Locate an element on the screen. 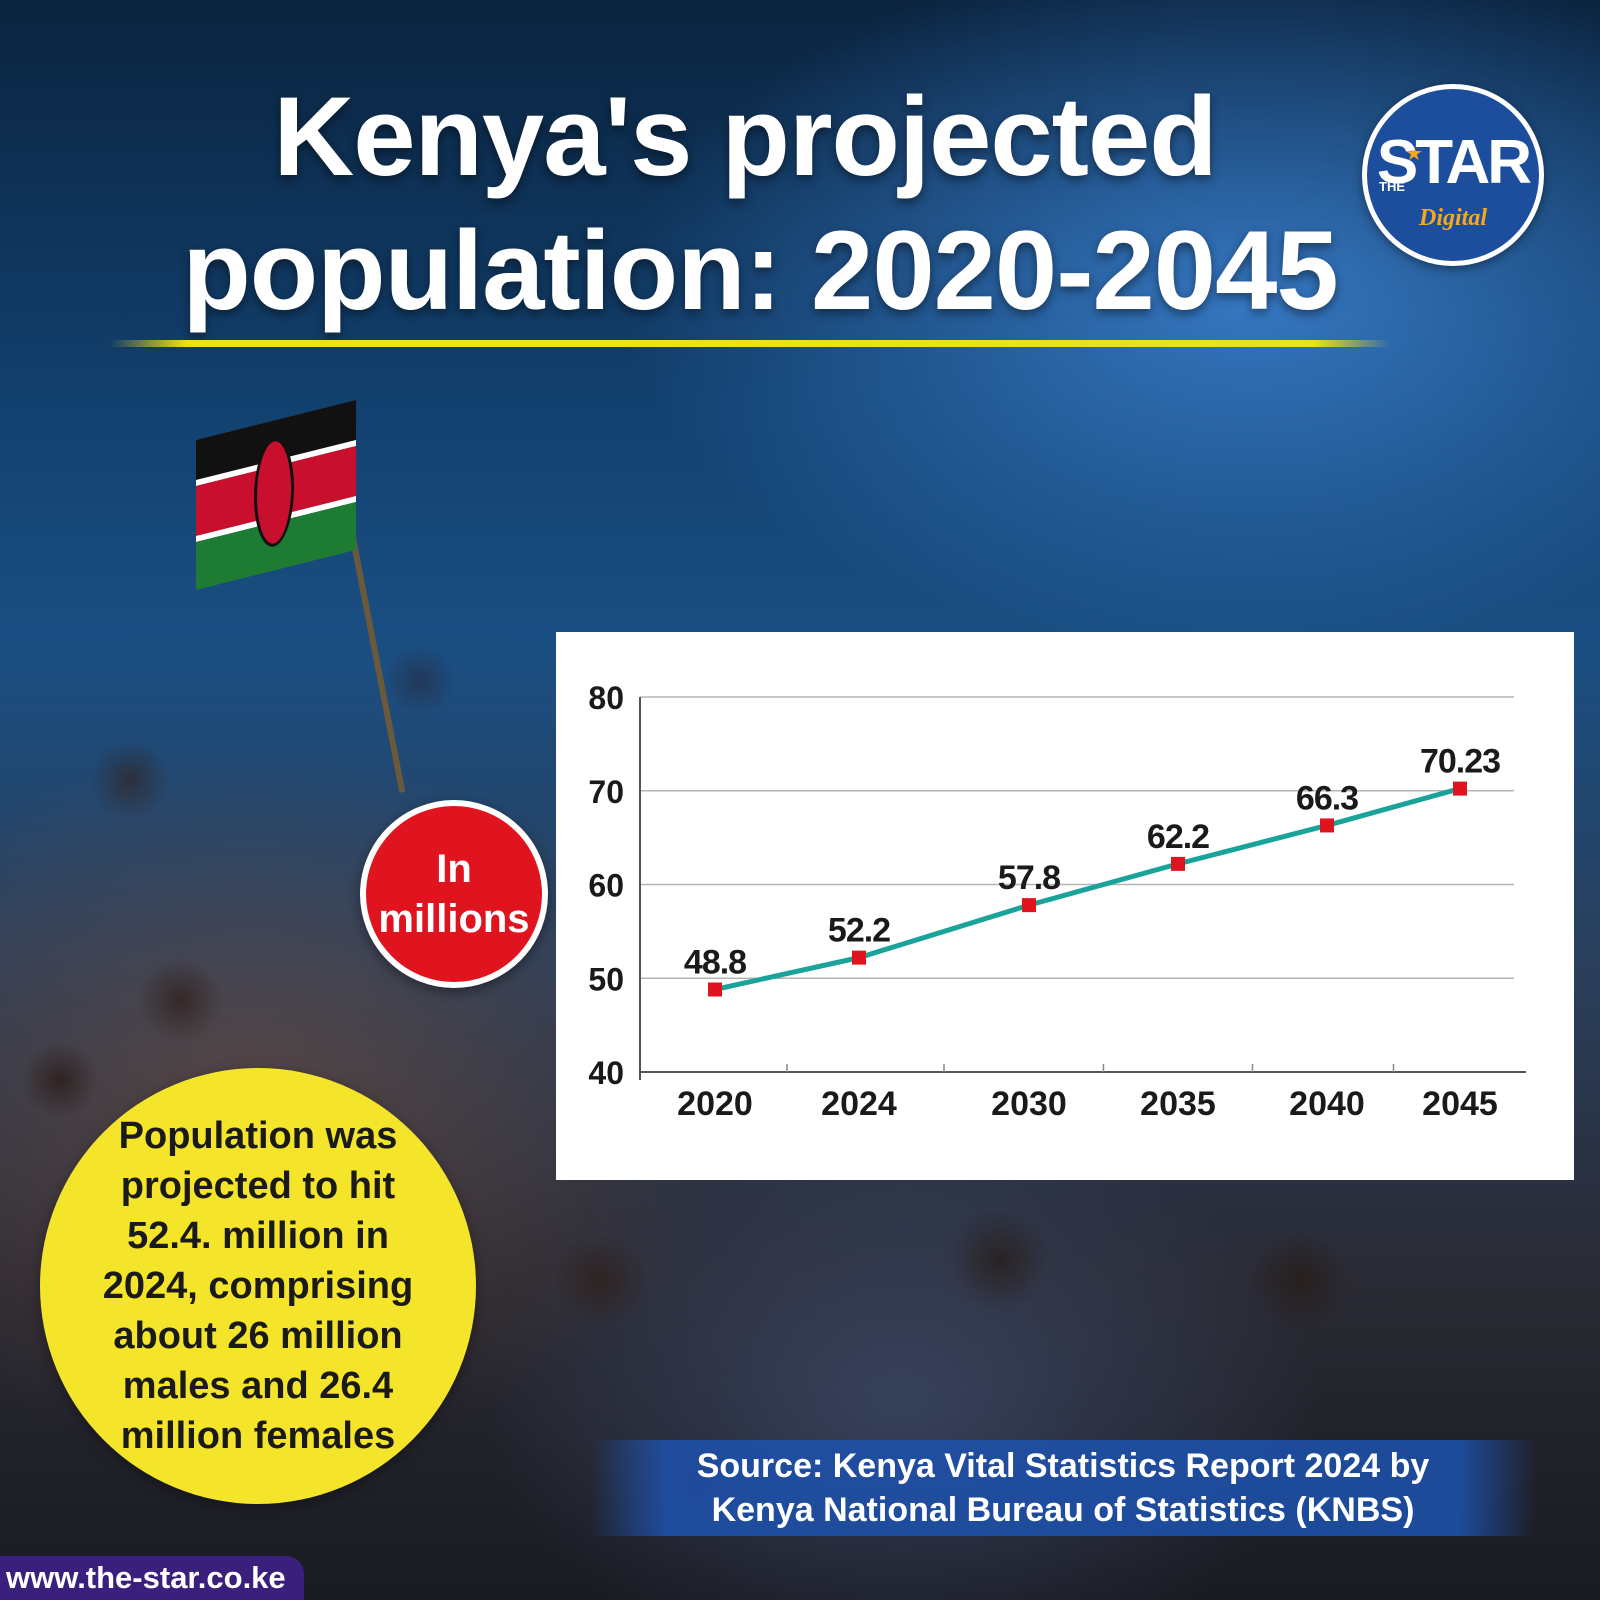 The height and width of the screenshot is (1600, 1600). data-label: 48.8 is located at coordinates (715, 963).